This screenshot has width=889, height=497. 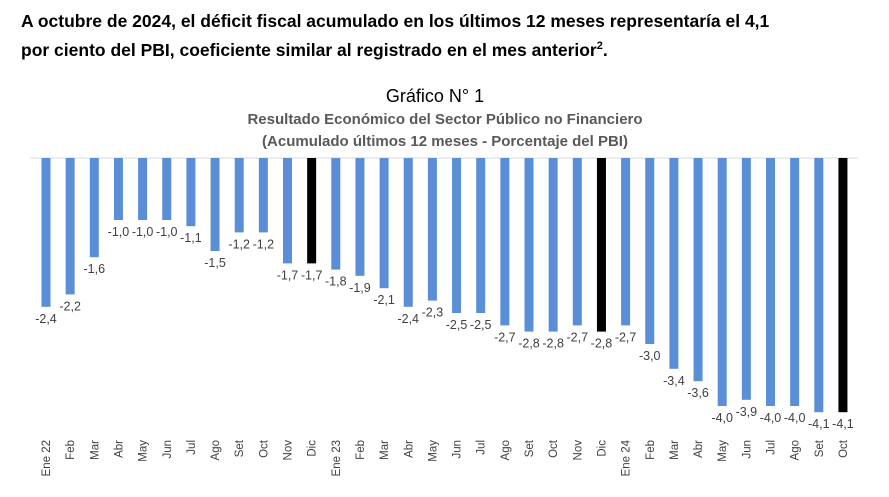 I want to click on data-label: -1,1, so click(x=191, y=238).